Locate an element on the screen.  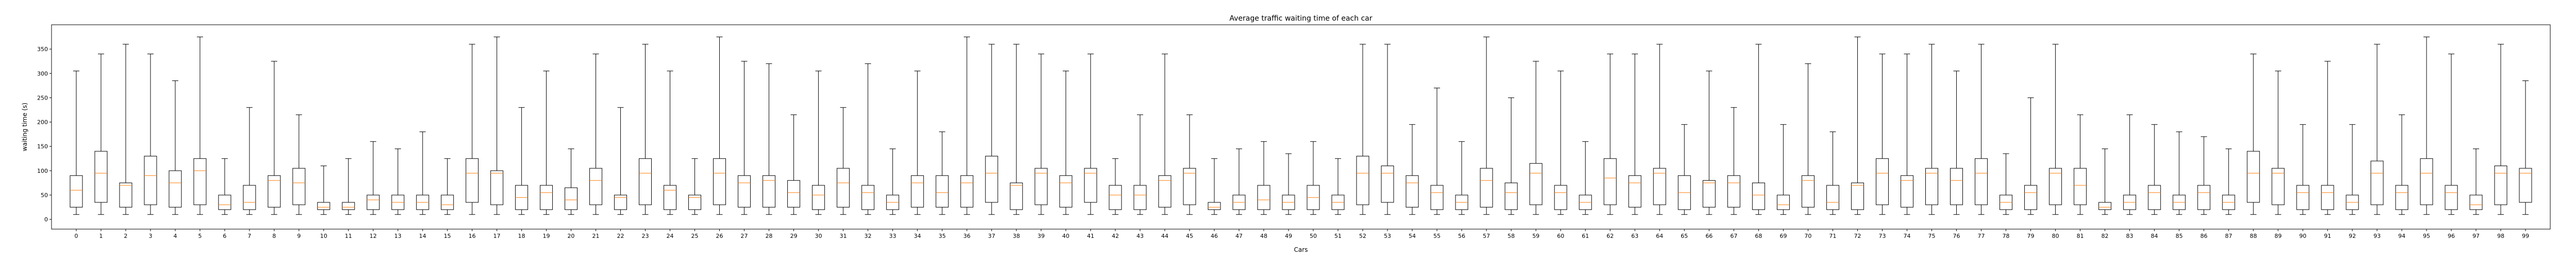
x-tick-label: 40 is located at coordinates (1066, 236).